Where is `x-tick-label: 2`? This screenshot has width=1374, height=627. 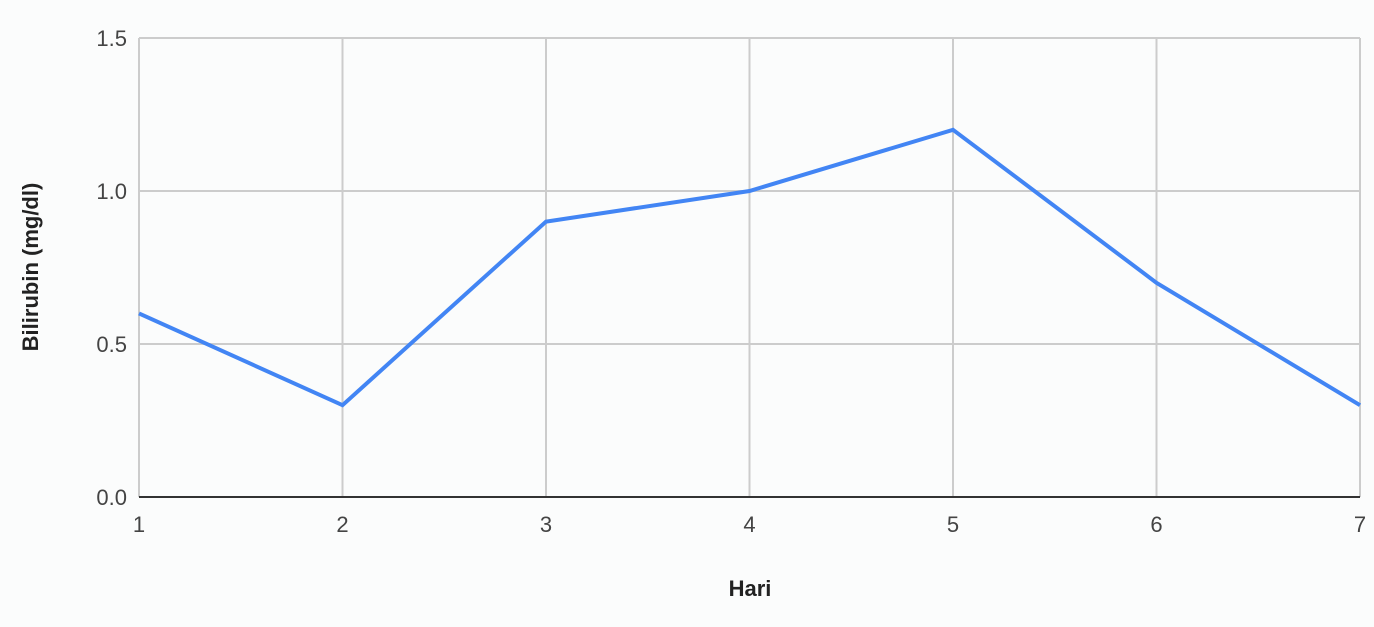 x-tick-label: 2 is located at coordinates (342, 524).